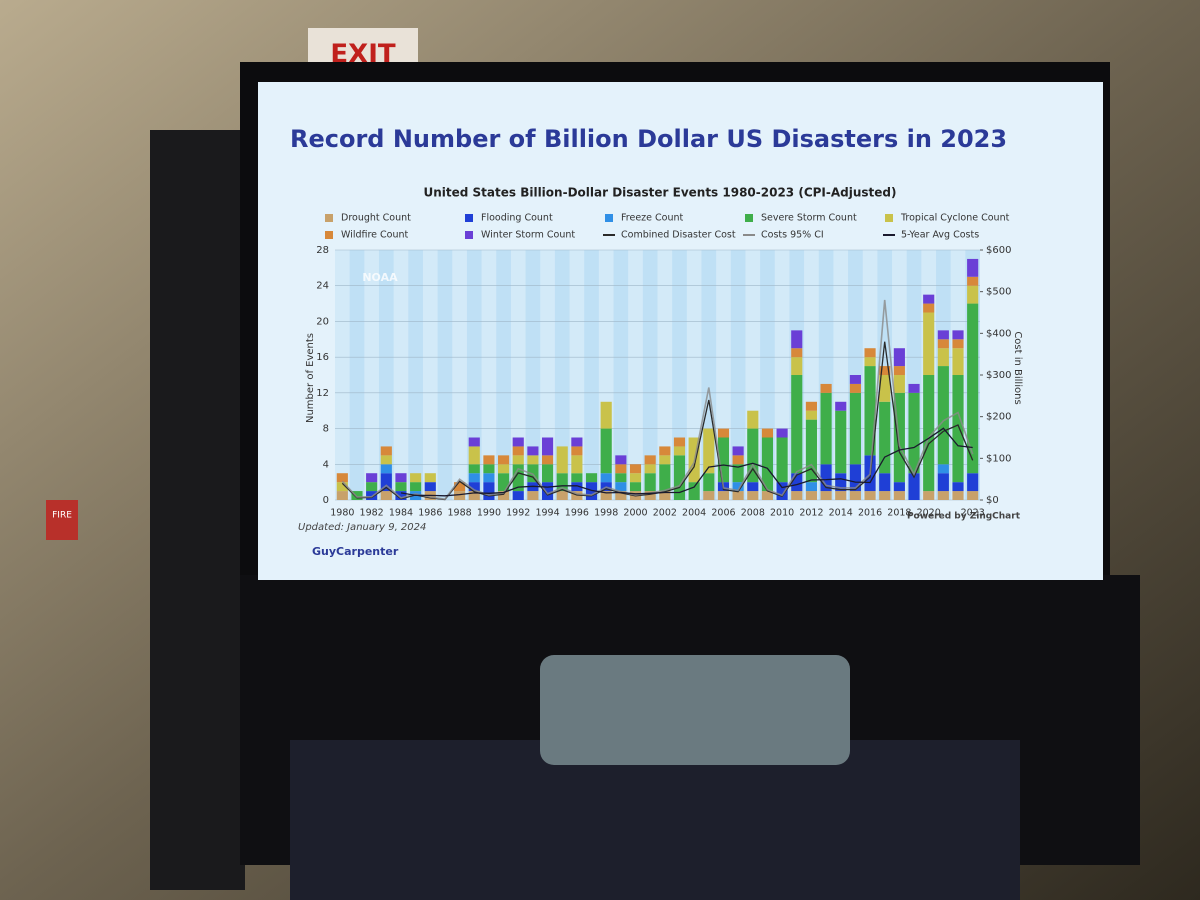 The height and width of the screenshot is (900, 1200). Describe the element at coordinates (372, 513) in the screenshot. I see `x-tick-label: 1982` at that location.